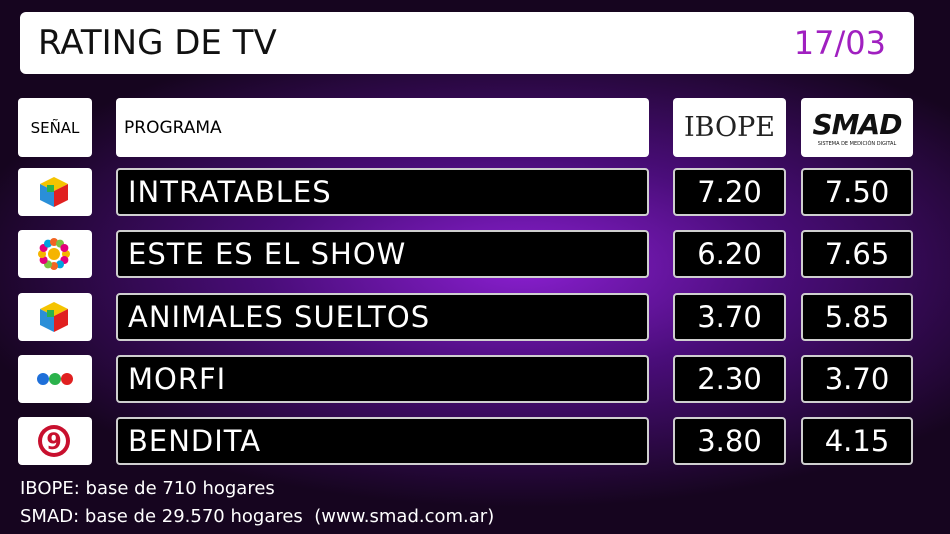 This screenshot has width=950, height=534. Describe the element at coordinates (157, 43) in the screenshot. I see `title: RATING DE TV` at that location.